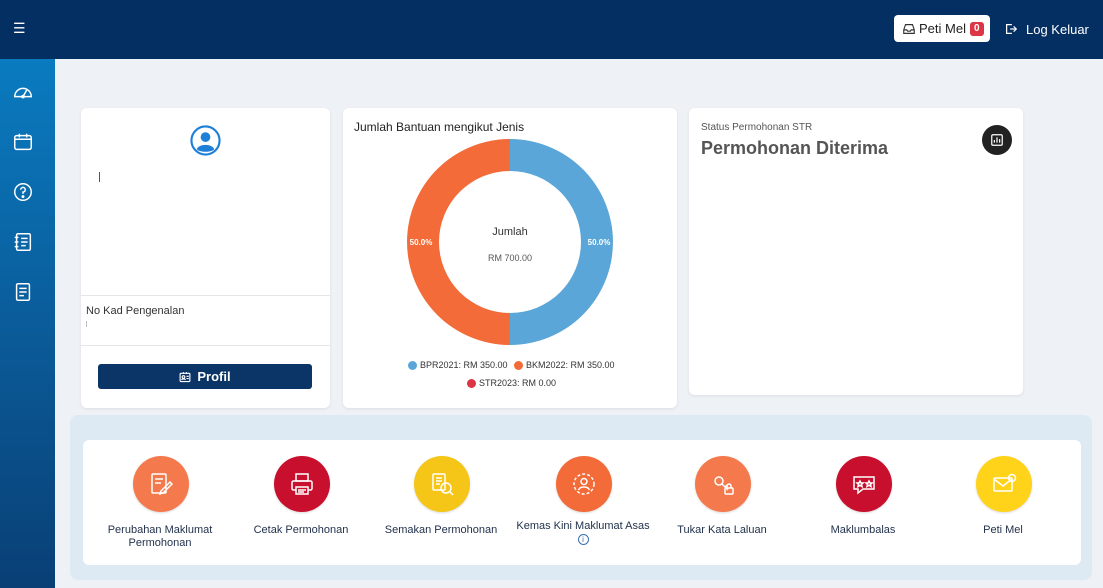  I want to click on sidebar-item-help, so click(23, 192).